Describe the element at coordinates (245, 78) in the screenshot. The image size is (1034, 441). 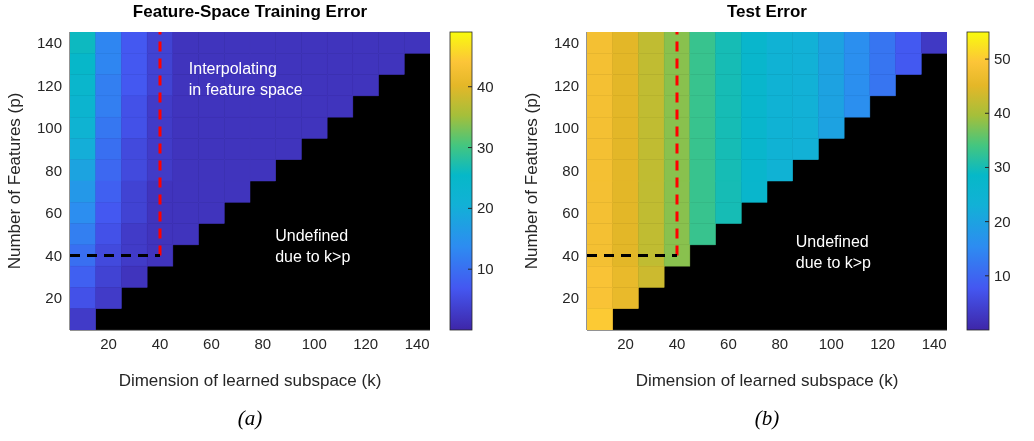
I see `annotation: Interpolating in feature space` at that location.